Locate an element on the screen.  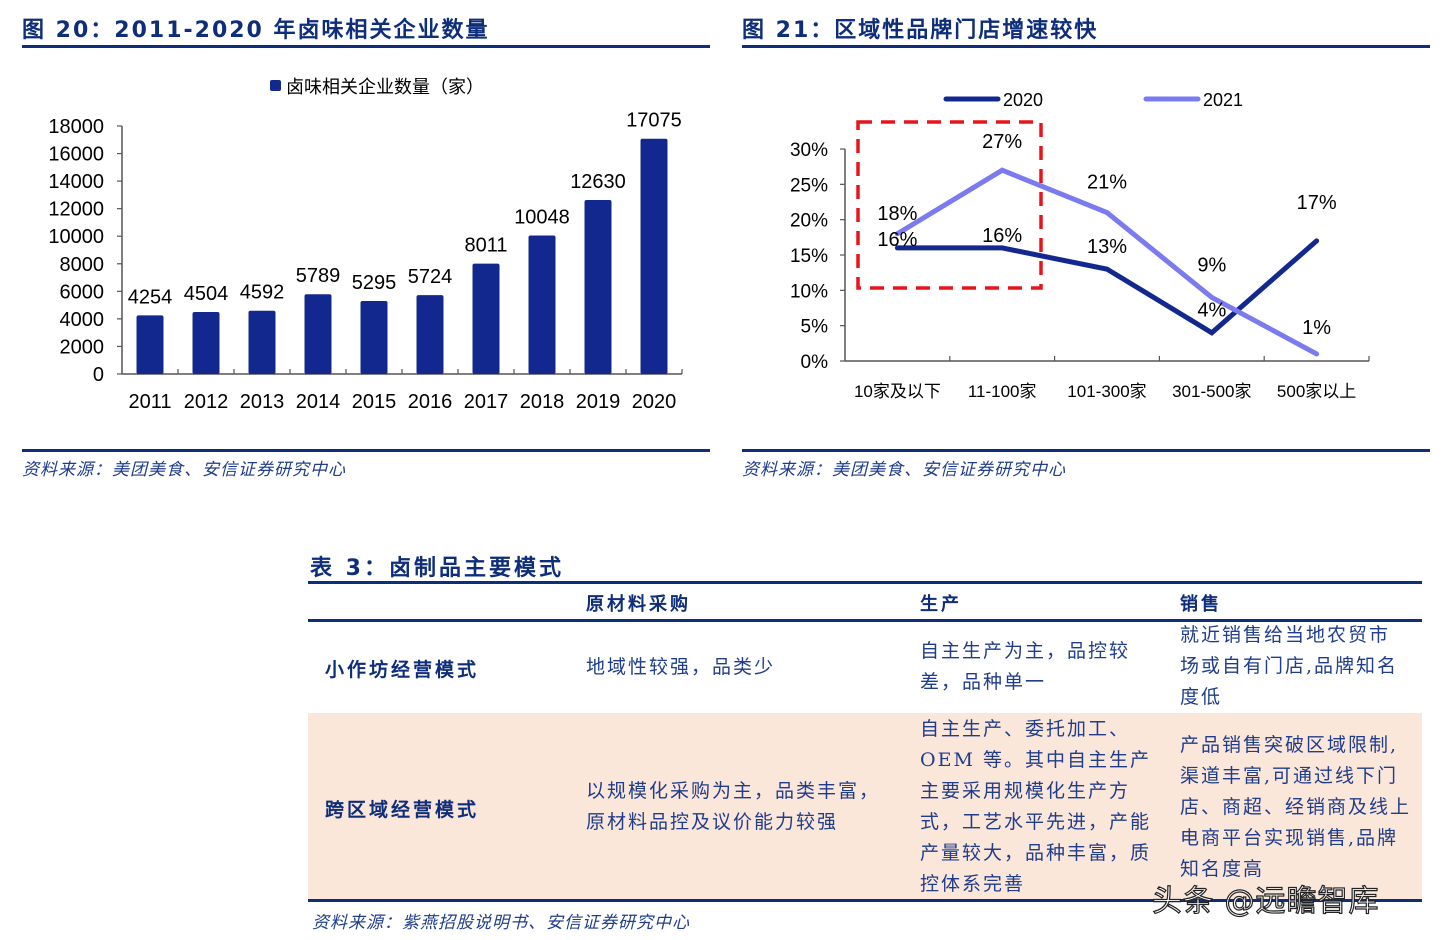
watermark: 头条 @远瞻智库 is located at coordinates (1265, 901).